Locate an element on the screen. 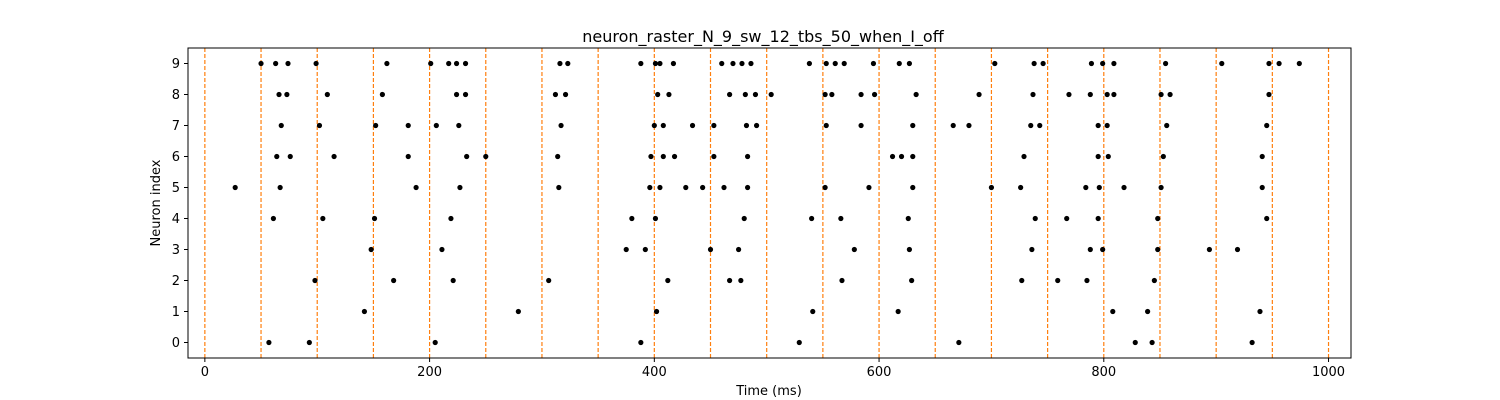 This screenshot has width=1500, height=400. y-tick-label-6: 6 is located at coordinates (176, 157).